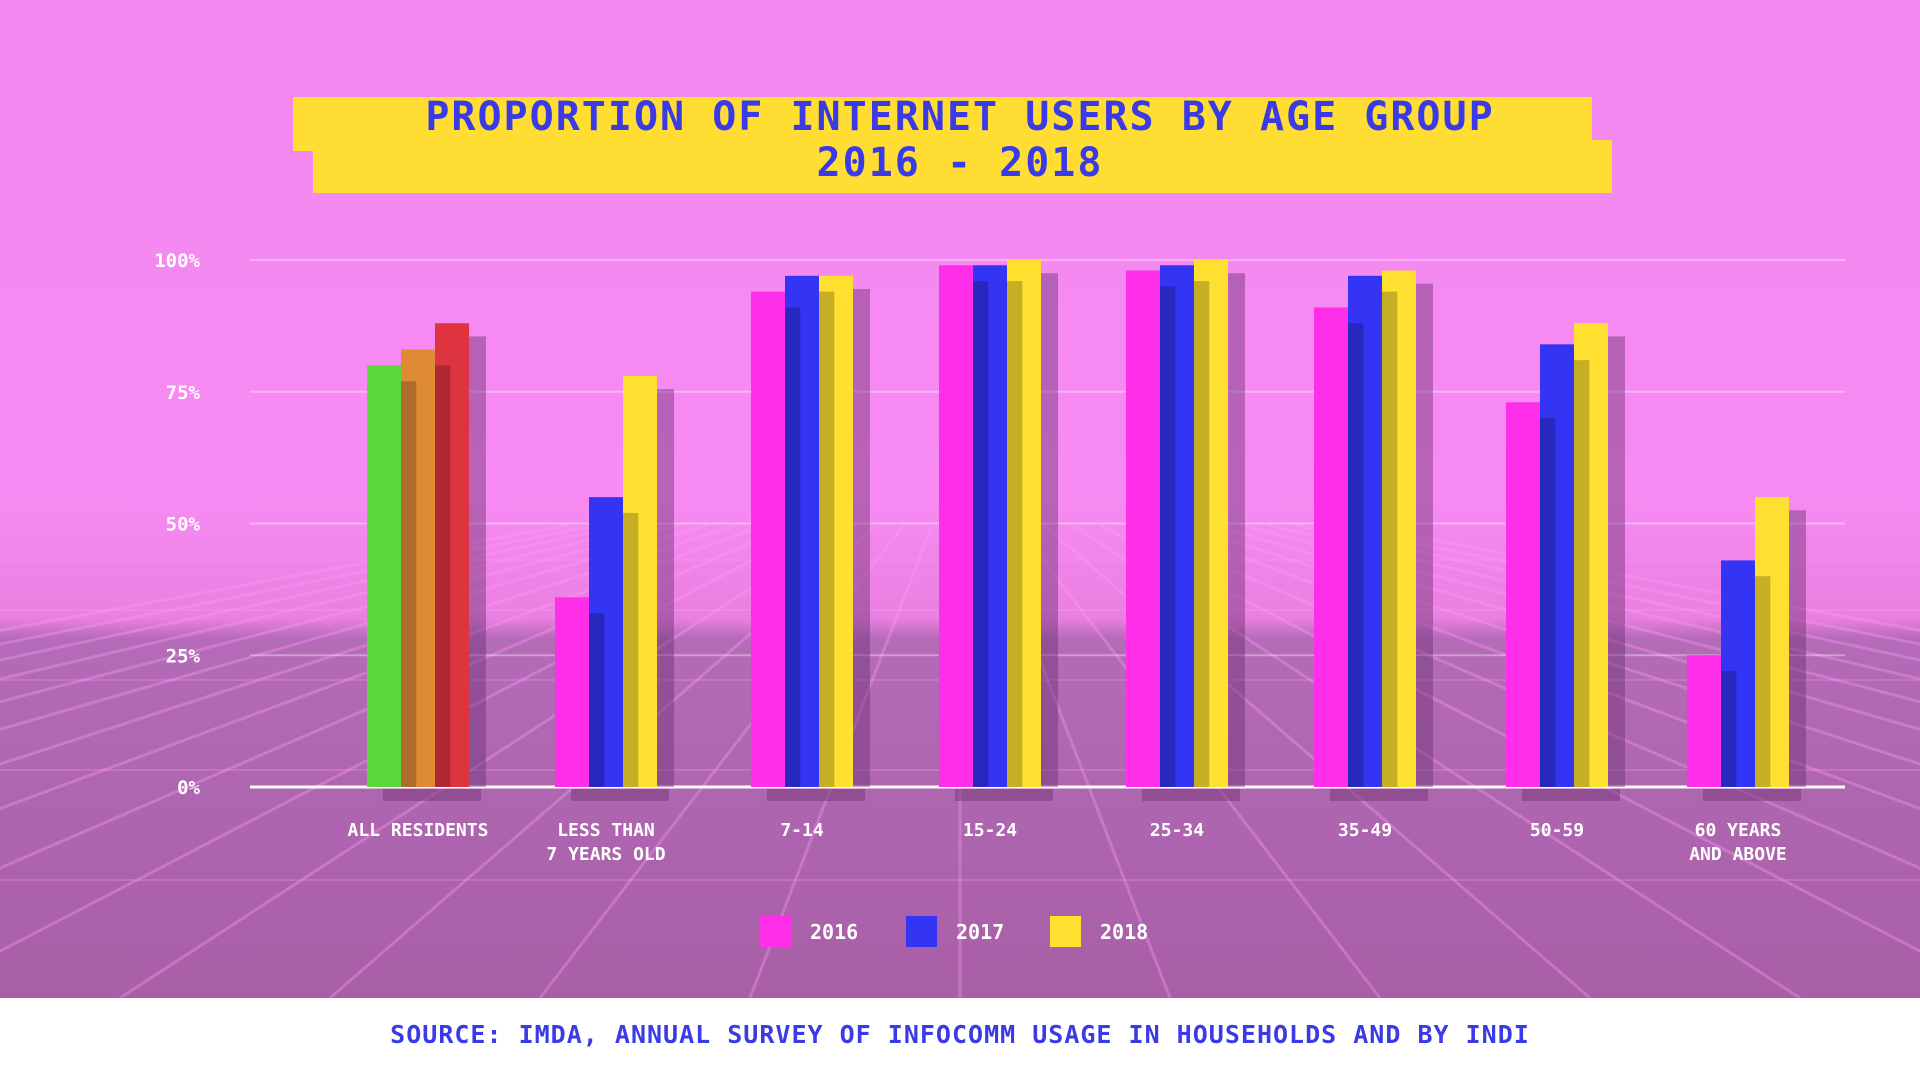  Describe the element at coordinates (960, 163) in the screenshot. I see `chart-title-line2: 2016 - 2018` at that location.